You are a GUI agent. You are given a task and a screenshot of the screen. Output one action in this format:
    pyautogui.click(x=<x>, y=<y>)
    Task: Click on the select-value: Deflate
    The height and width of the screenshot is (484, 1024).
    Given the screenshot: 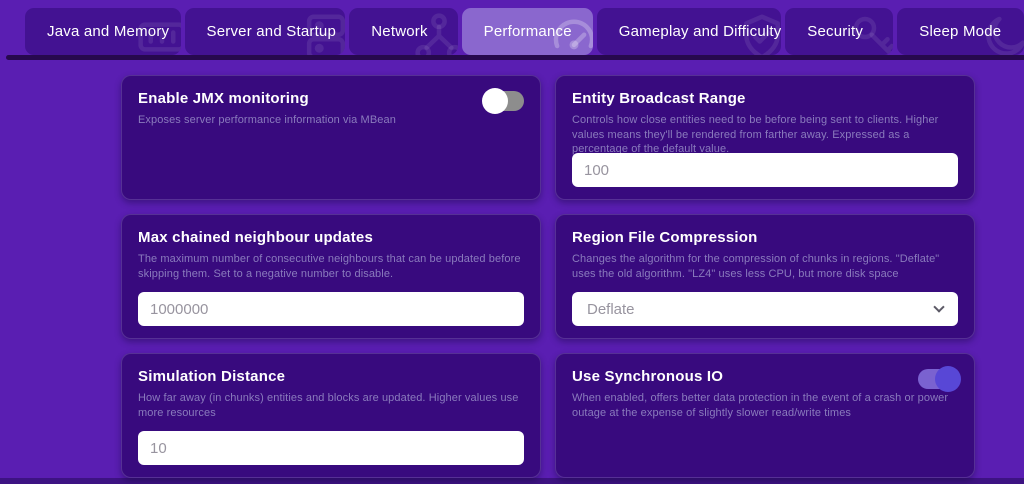 What is the action you would take?
    pyautogui.click(x=611, y=309)
    